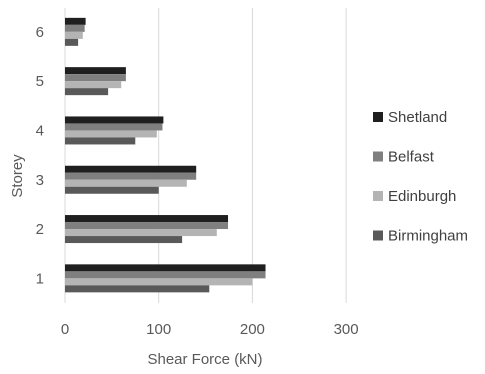 The height and width of the screenshot is (374, 485). I want to click on legend-swatch-shetland, so click(378, 117).